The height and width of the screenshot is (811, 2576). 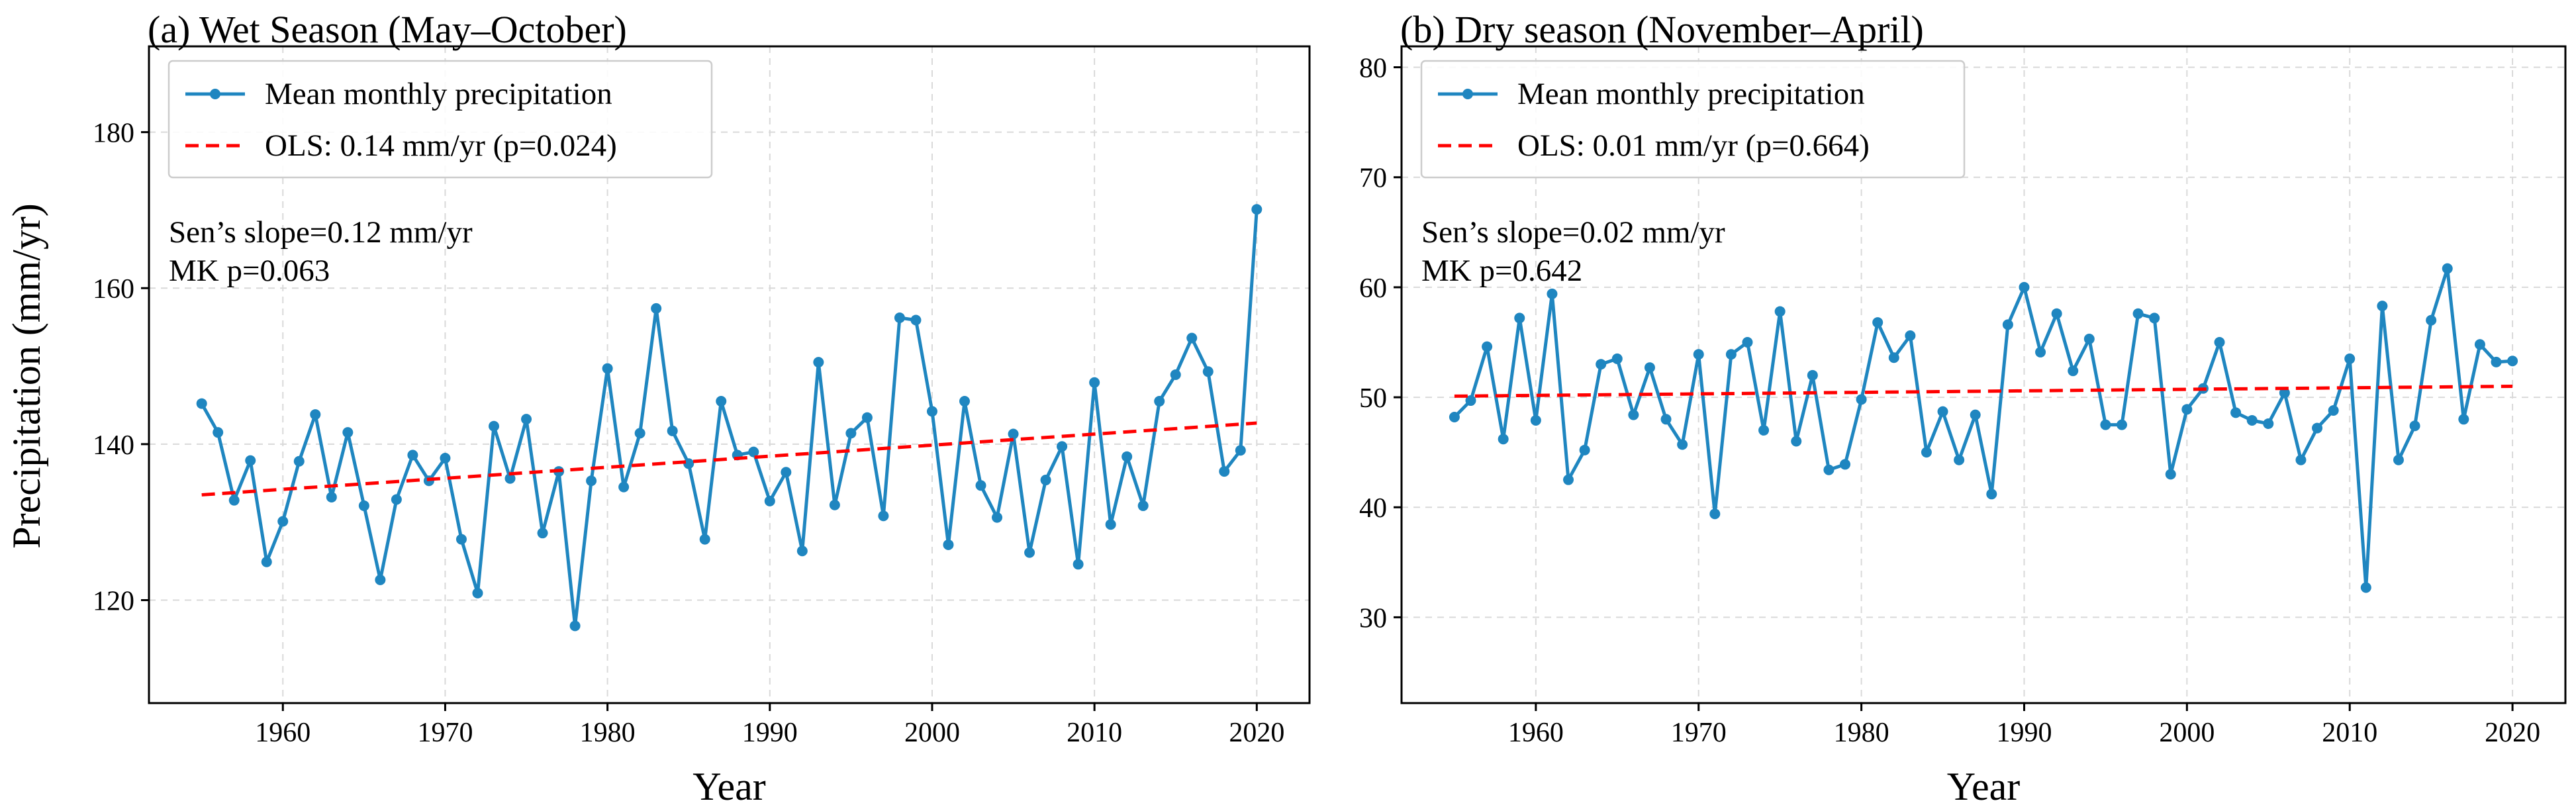 I want to click on y-tick-label: 60, so click(x=1373, y=288).